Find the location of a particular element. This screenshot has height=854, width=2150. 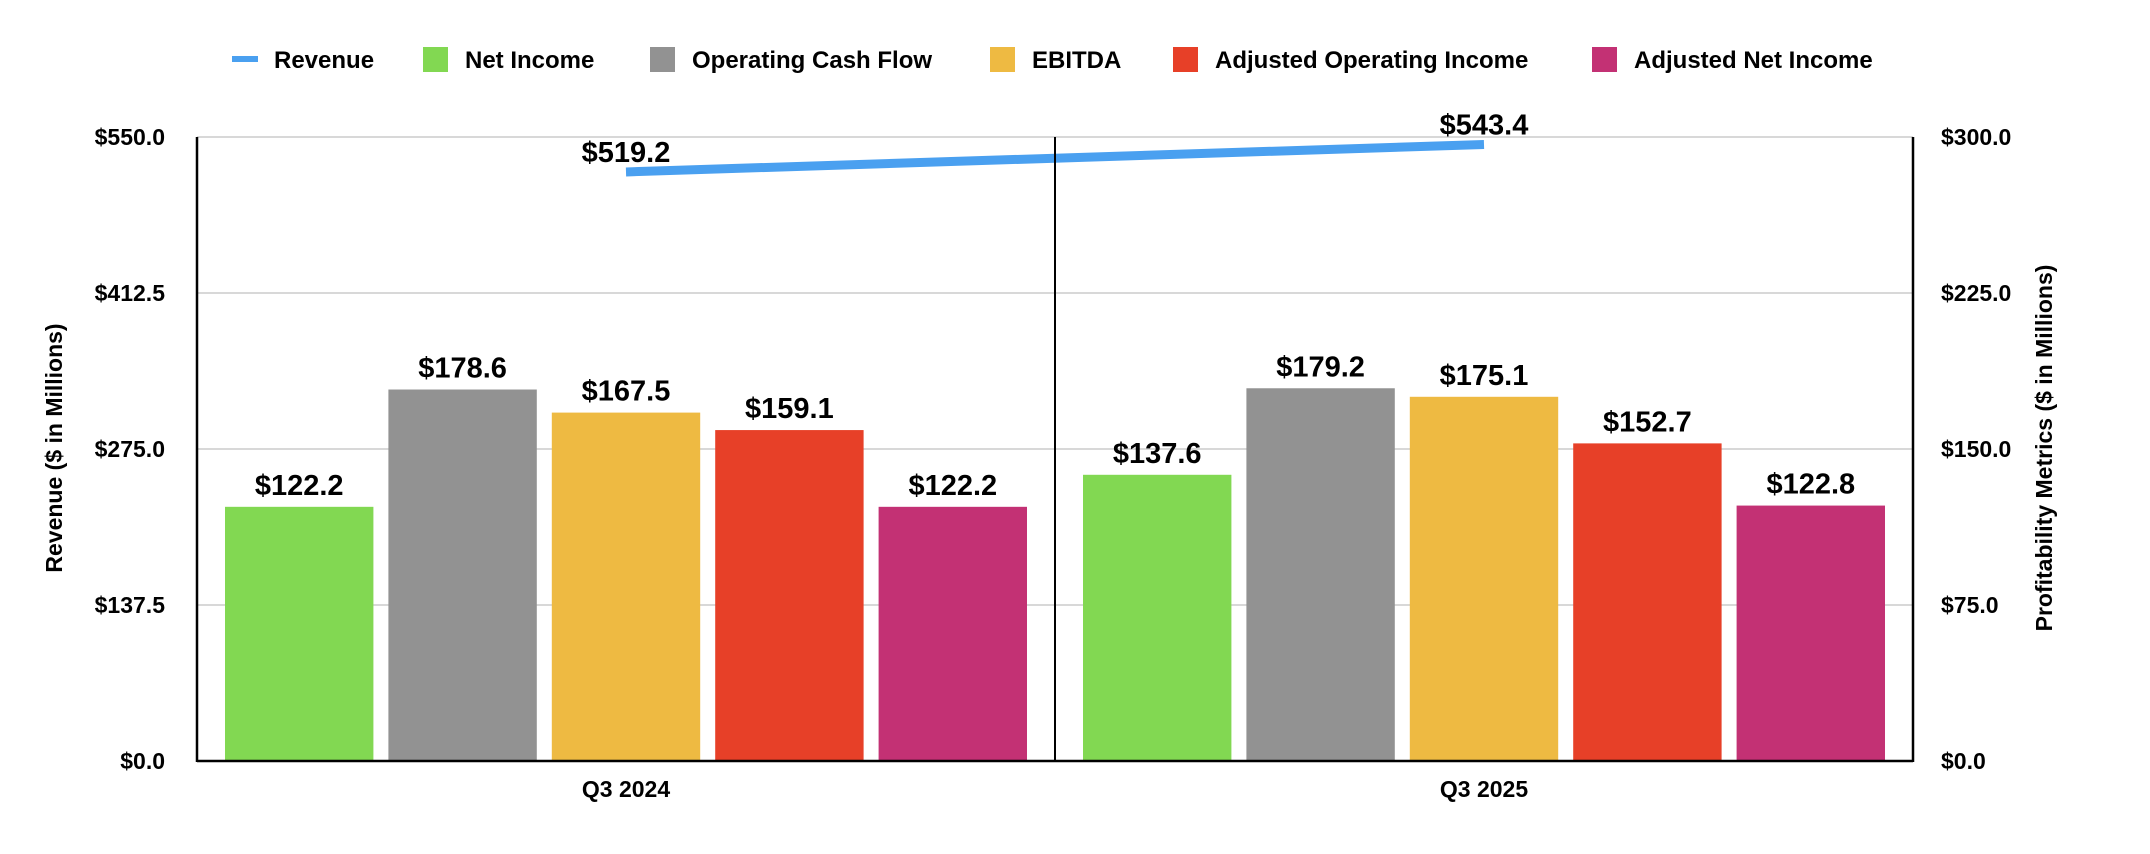

legend-label-adjusted-net-income: Adjusted Net Income is located at coordinates (1753, 60).